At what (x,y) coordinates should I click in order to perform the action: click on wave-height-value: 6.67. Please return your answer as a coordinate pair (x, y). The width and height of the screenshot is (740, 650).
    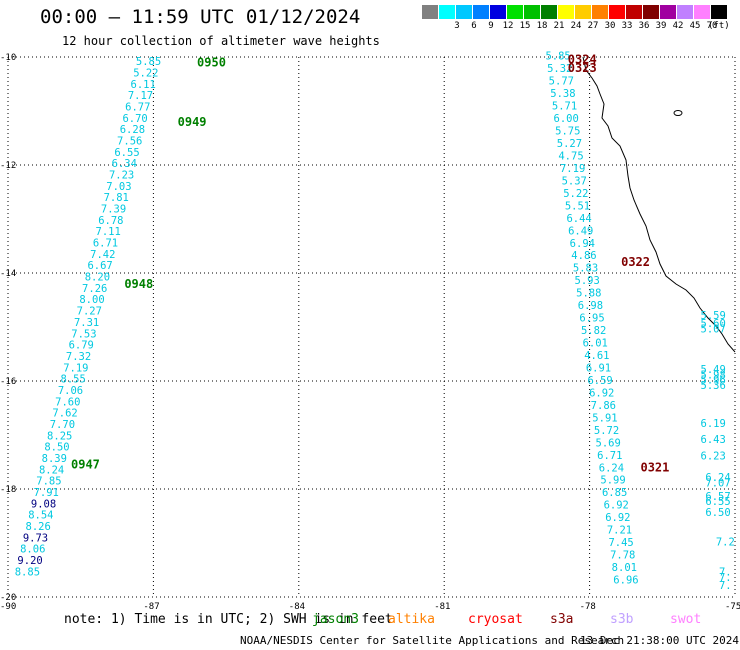
    Looking at the image, I should click on (99, 266).